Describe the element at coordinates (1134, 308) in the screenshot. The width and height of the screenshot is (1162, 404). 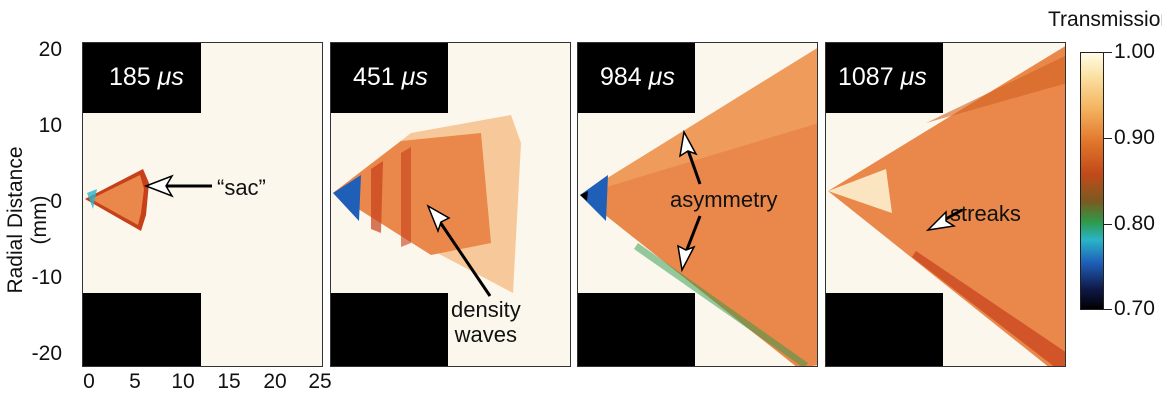
I see `colorbar-label-4: 0.70` at that location.